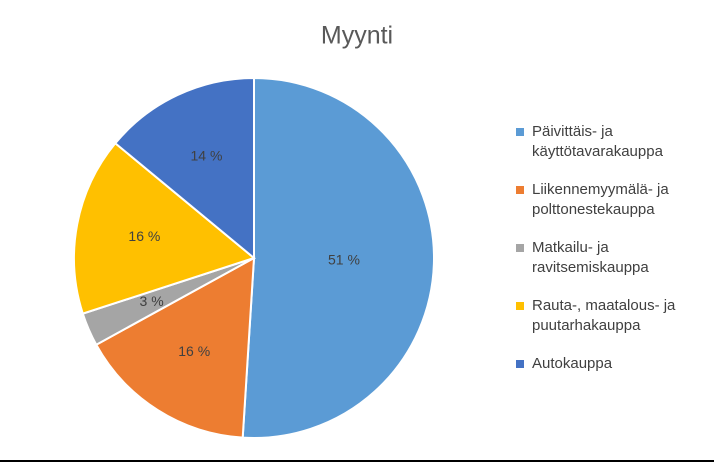  I want to click on legend-item: Matkailu- ja ravitsemiskauppa, so click(611, 258).